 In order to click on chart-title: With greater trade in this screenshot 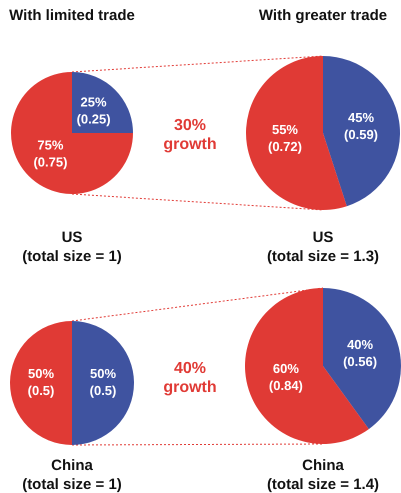, I will do `click(323, 15)`.